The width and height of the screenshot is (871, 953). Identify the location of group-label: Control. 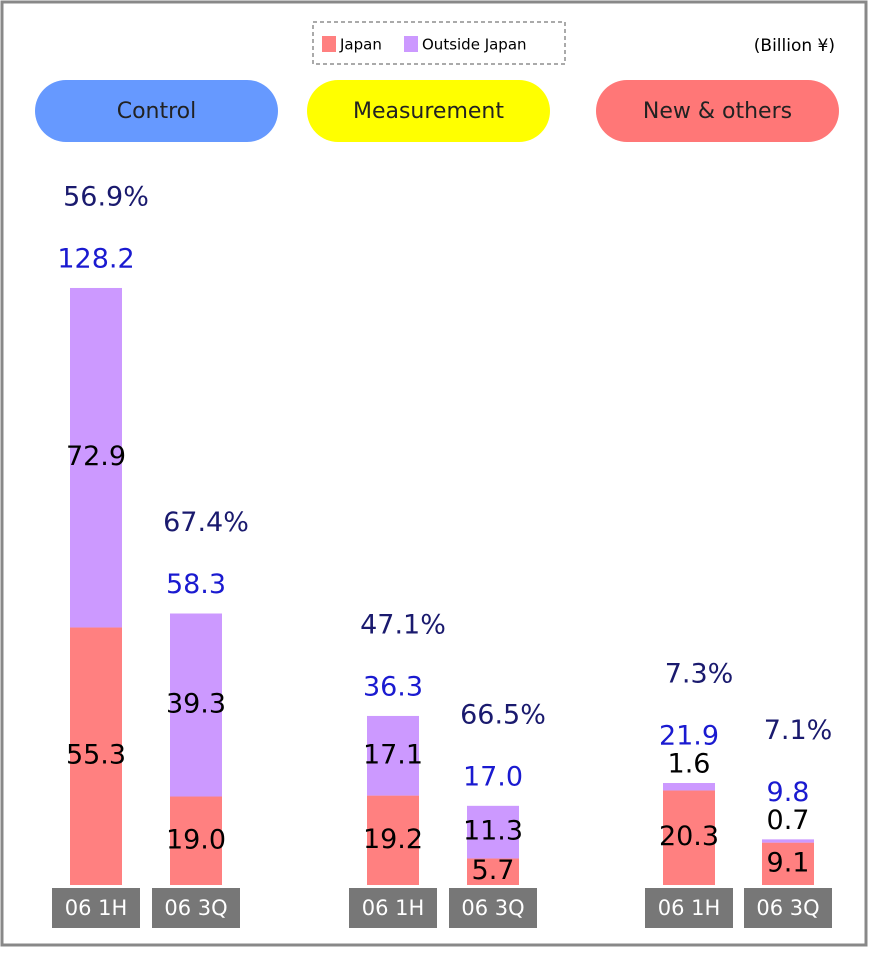
(157, 111).